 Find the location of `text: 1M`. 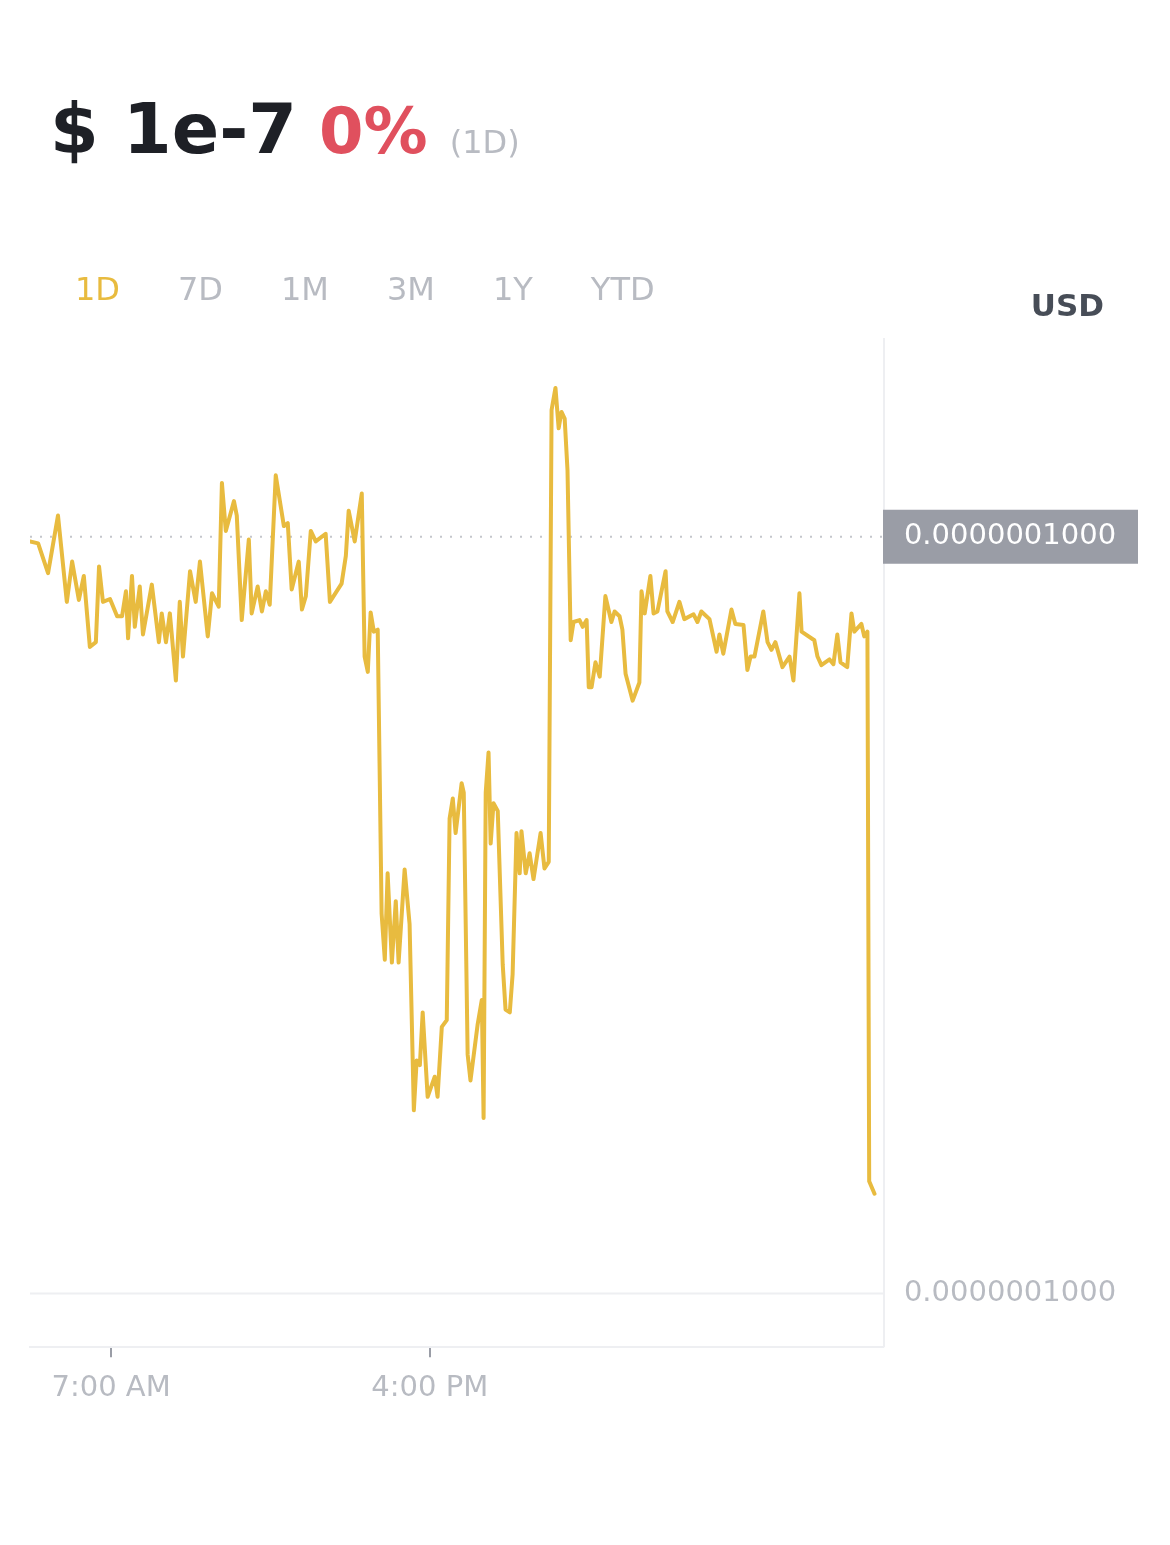

text: 1M is located at coordinates (305, 289).